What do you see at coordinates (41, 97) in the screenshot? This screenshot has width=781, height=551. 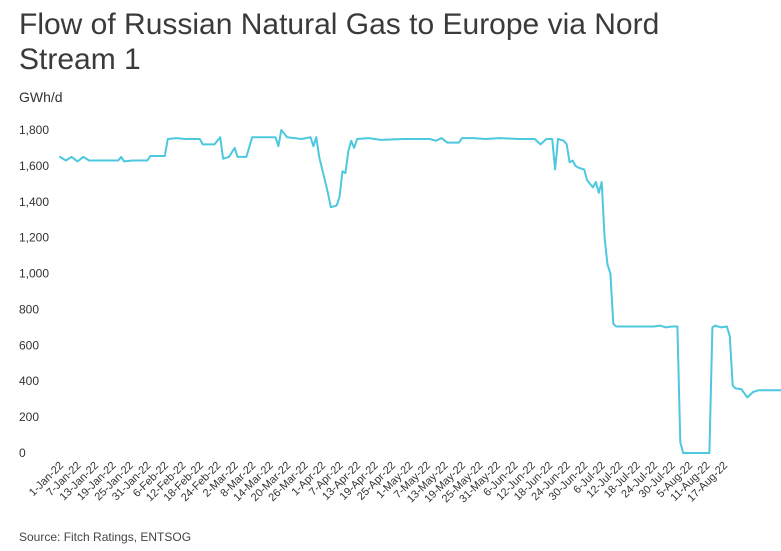 I see `y-axis-unit-label: GWh/d` at bounding box center [41, 97].